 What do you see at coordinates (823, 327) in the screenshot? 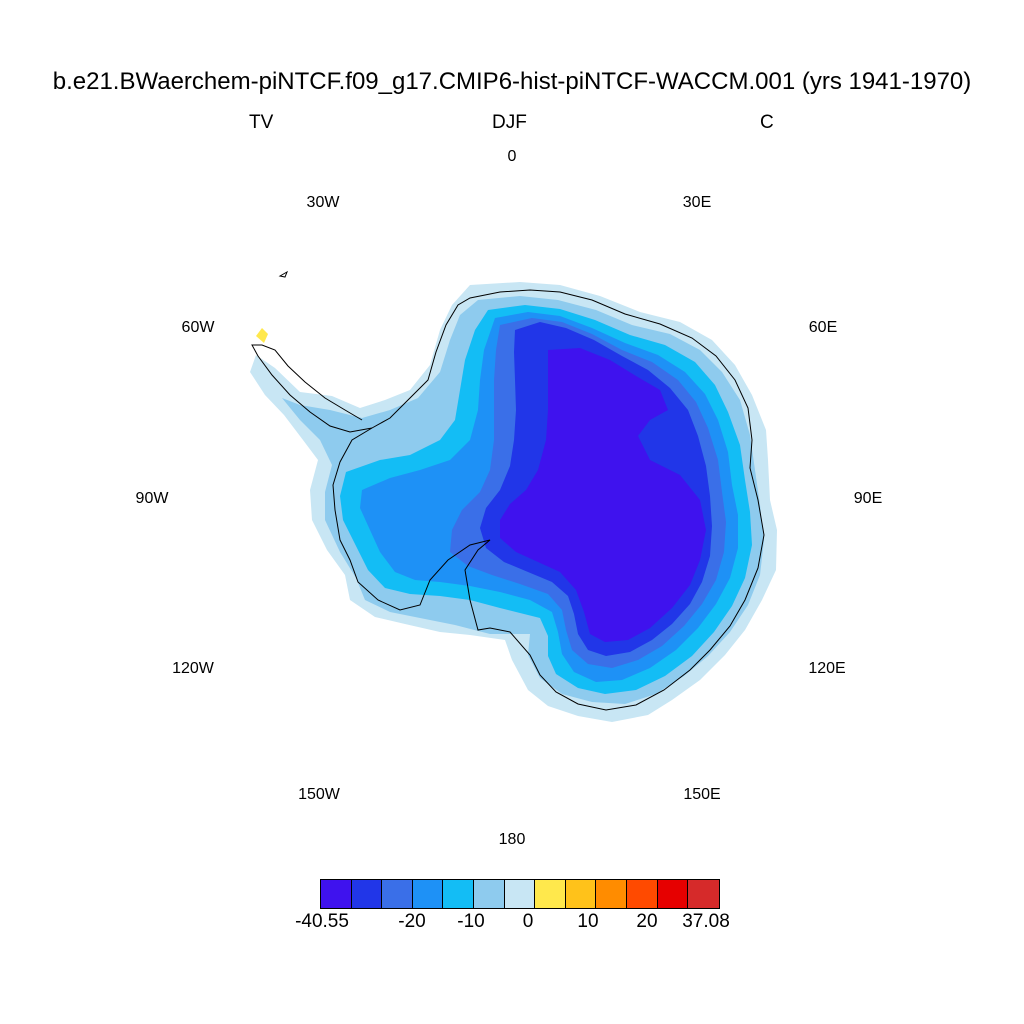
I see `lon-label-60e: 60E` at bounding box center [823, 327].